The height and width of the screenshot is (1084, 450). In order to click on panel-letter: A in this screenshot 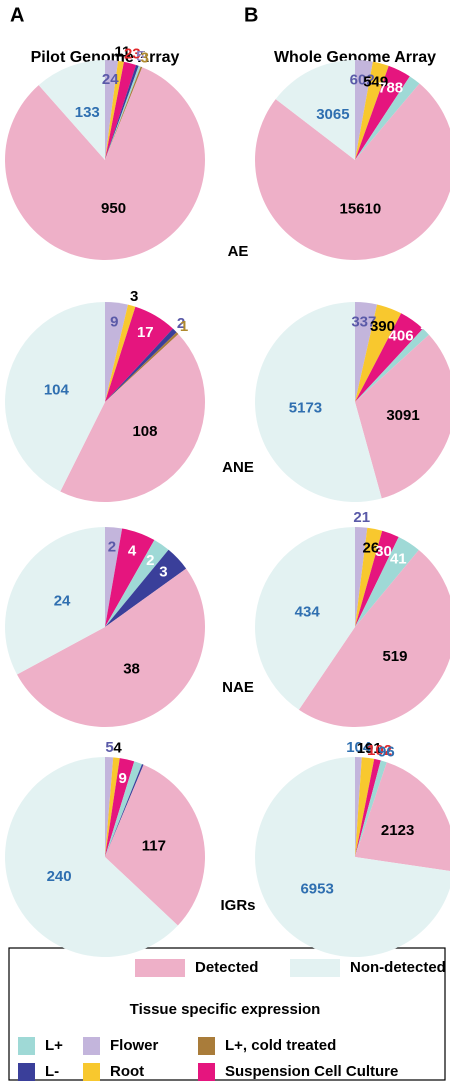, I will do `click(17, 15)`.